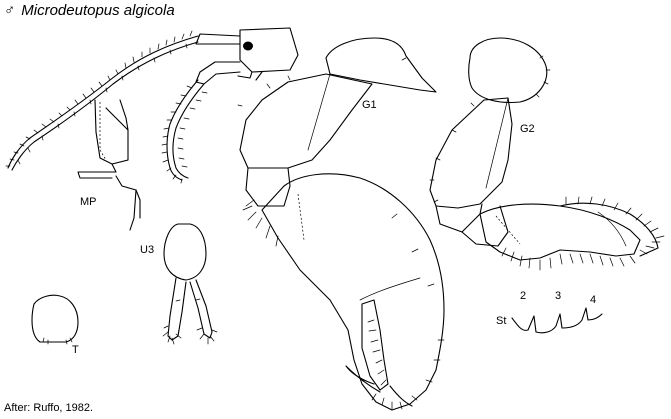 The image size is (671, 419). Describe the element at coordinates (55, 319) in the screenshot. I see `telson-drawing` at that location.